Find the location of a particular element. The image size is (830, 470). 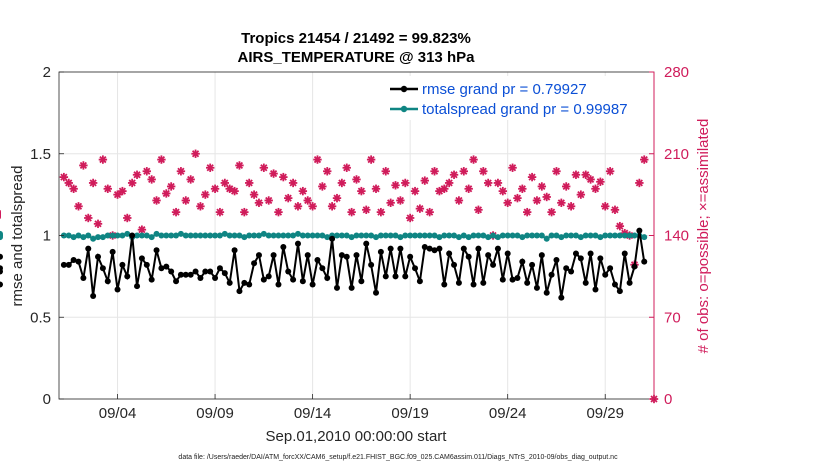

y-tick-label: 1.5 is located at coordinates (40, 154).